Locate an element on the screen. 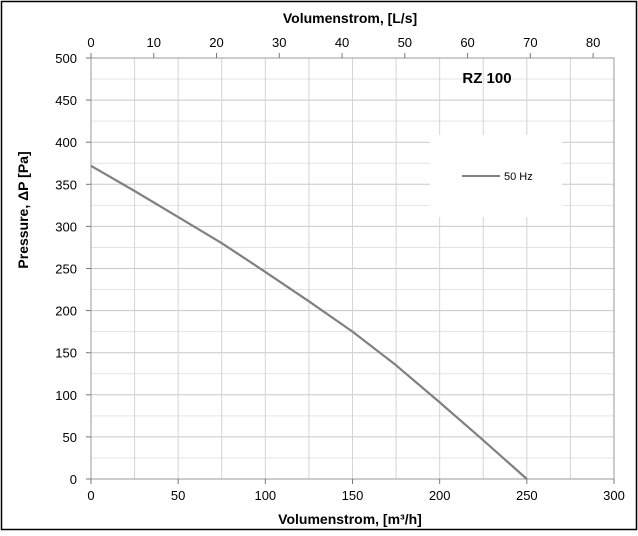  x-tick-label: 50 is located at coordinates (178, 495).